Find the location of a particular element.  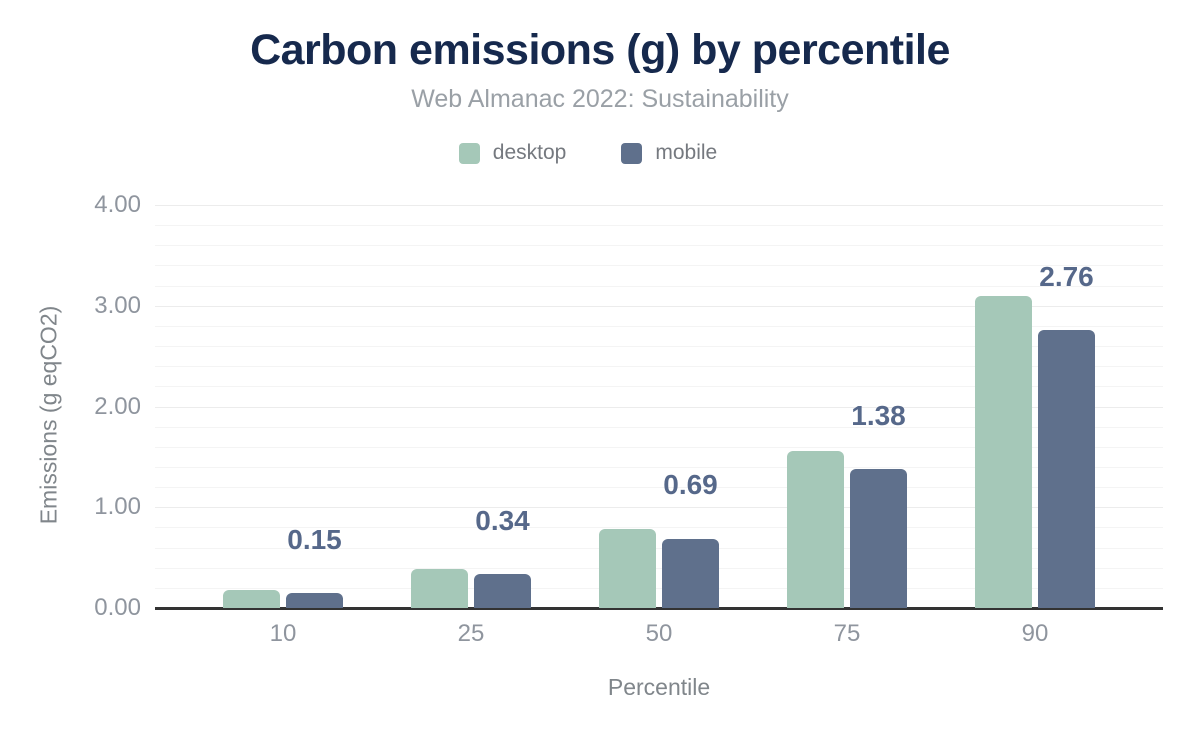

chart-title: Carbon emissions (g) by percentile is located at coordinates (600, 50).